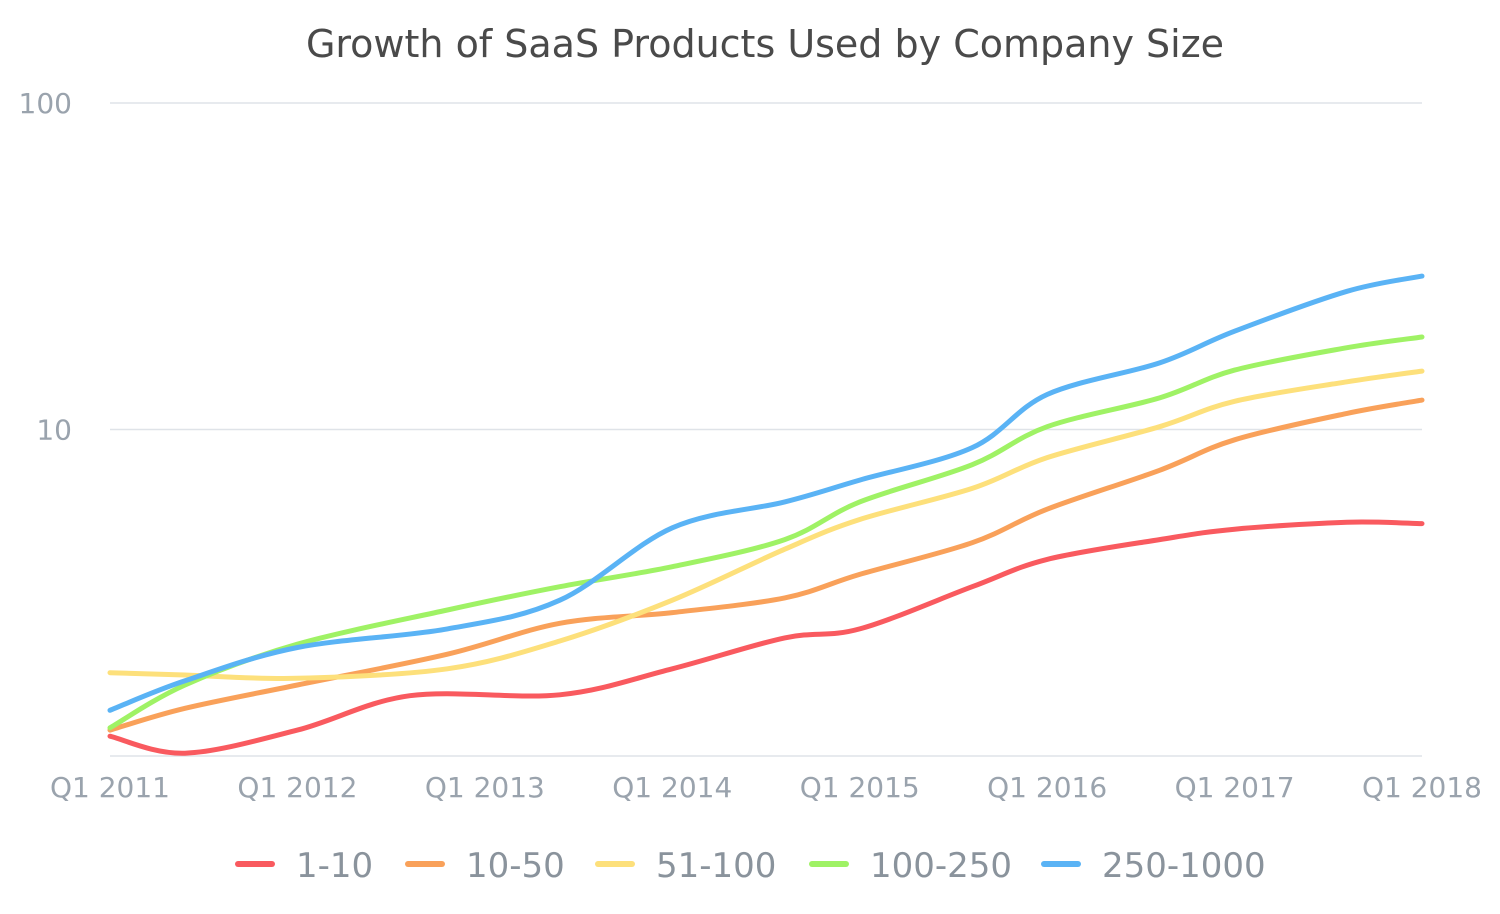 The height and width of the screenshot is (914, 1500). What do you see at coordinates (110, 787) in the screenshot?
I see `x-tick-label: Q1 2011` at bounding box center [110, 787].